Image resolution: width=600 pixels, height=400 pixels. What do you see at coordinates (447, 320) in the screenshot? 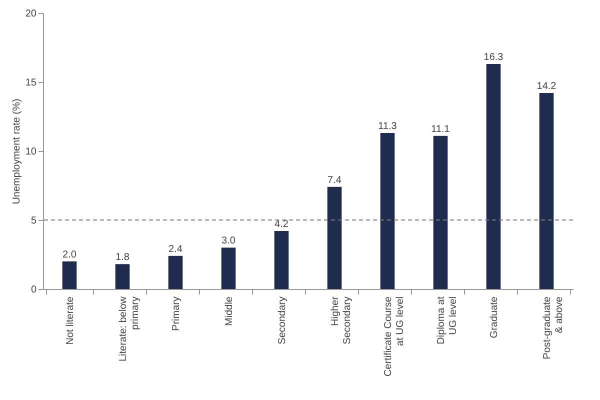
I see `x-tick-label: Diploma at UG level` at bounding box center [447, 320].